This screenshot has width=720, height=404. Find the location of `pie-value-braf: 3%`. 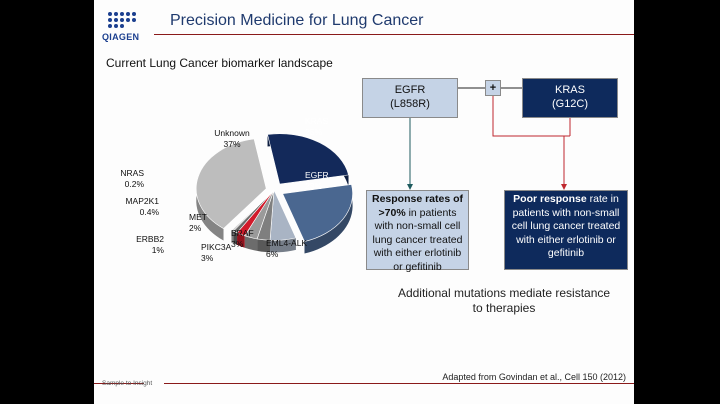

pie-value-braf: 3% is located at coordinates (237, 244).